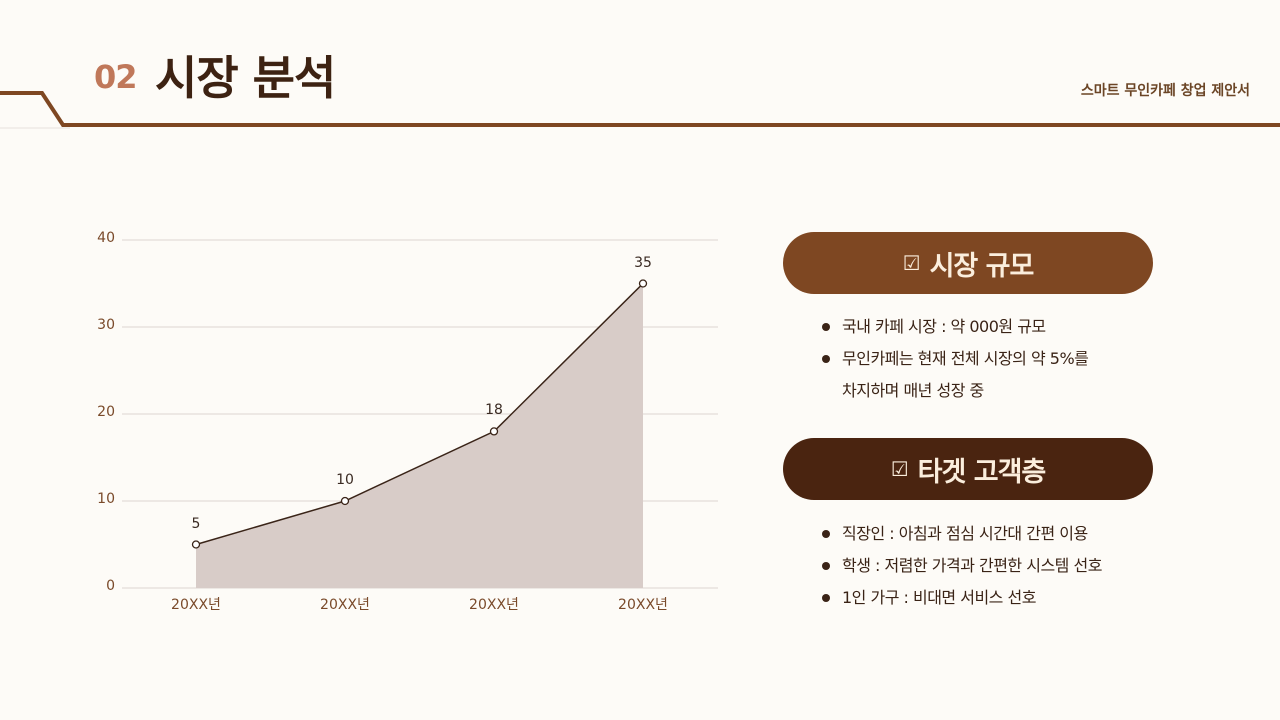 The image size is (1280, 720). Describe the element at coordinates (640, 110) in the screenshot. I see `header-divider` at that location.